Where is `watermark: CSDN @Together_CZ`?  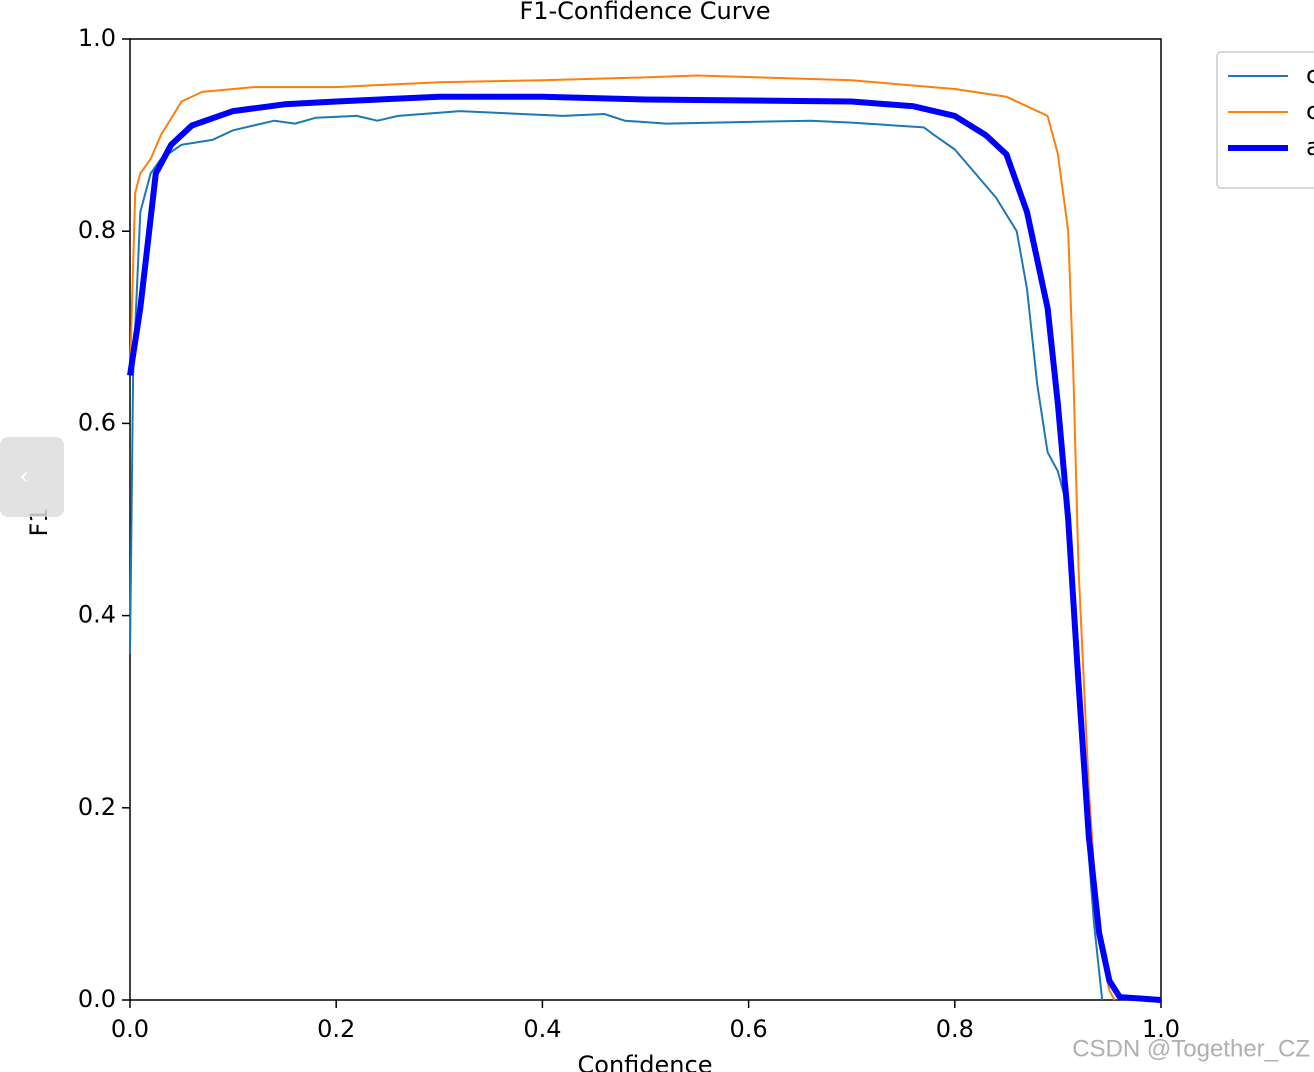 watermark: CSDN @Together_CZ is located at coordinates (1191, 1048).